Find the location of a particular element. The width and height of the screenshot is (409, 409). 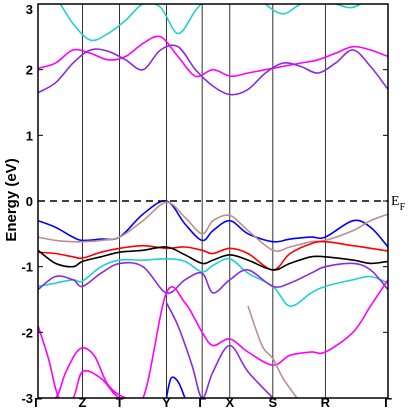

kpath-label-5: X is located at coordinates (229, 402).